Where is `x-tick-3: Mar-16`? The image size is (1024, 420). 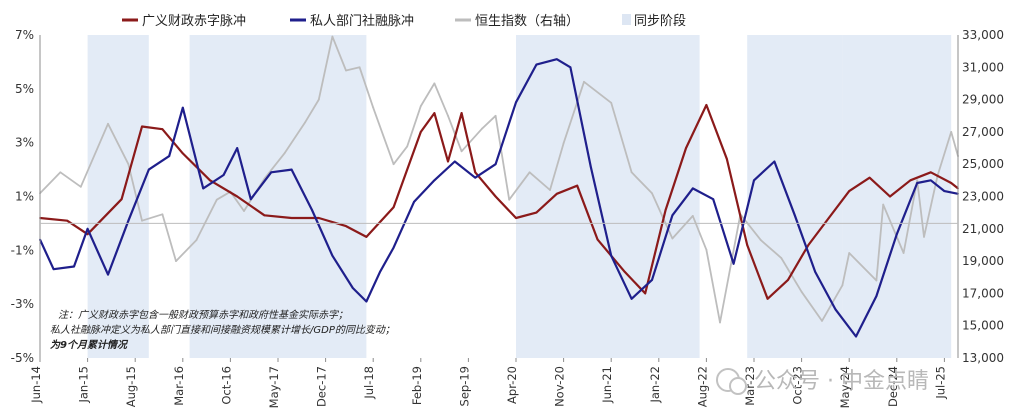 x-tick-3: Mar-16 is located at coordinates (179, 386).